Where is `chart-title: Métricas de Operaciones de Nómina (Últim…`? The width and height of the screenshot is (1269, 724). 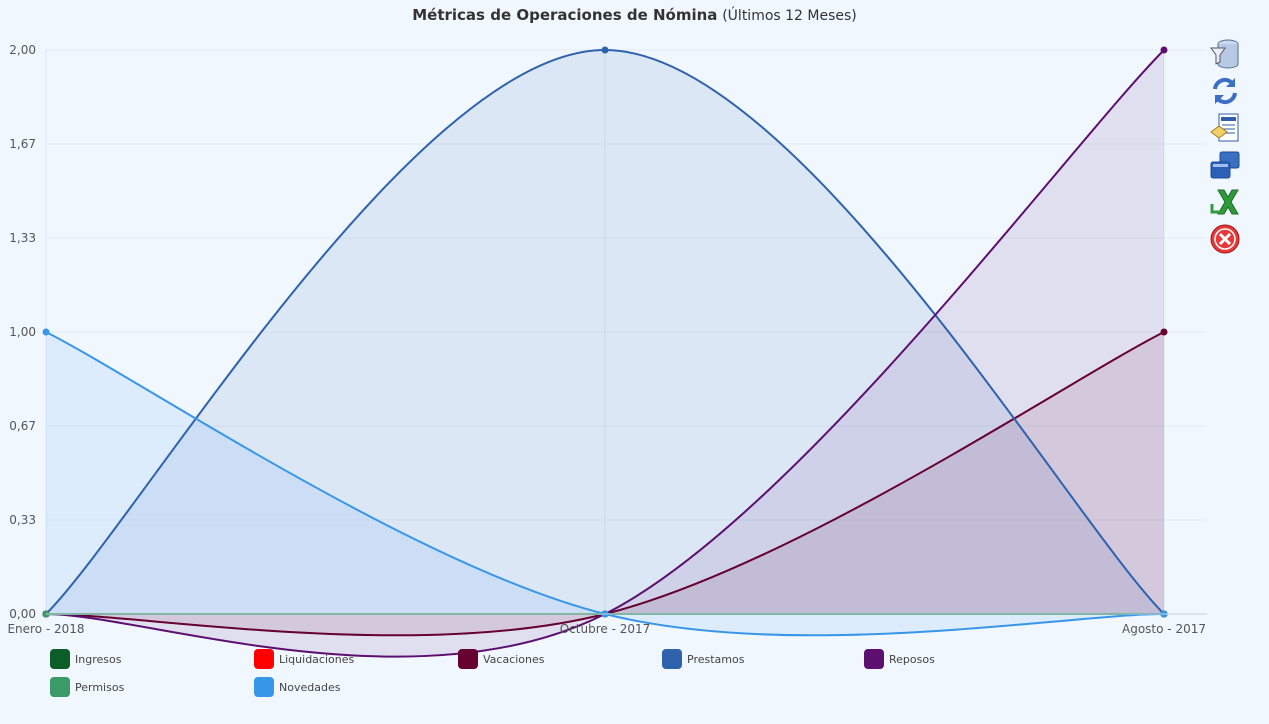
chart-title: Métricas de Operaciones de Nómina (Últim… is located at coordinates (634, 15).